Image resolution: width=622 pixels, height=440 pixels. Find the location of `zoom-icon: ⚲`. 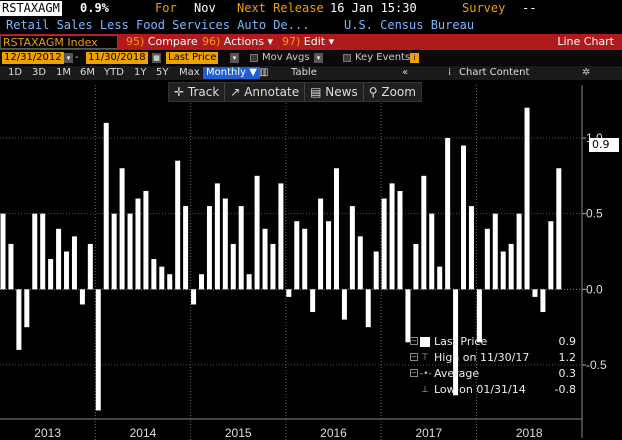

zoom-icon: ⚲ is located at coordinates (373, 92).